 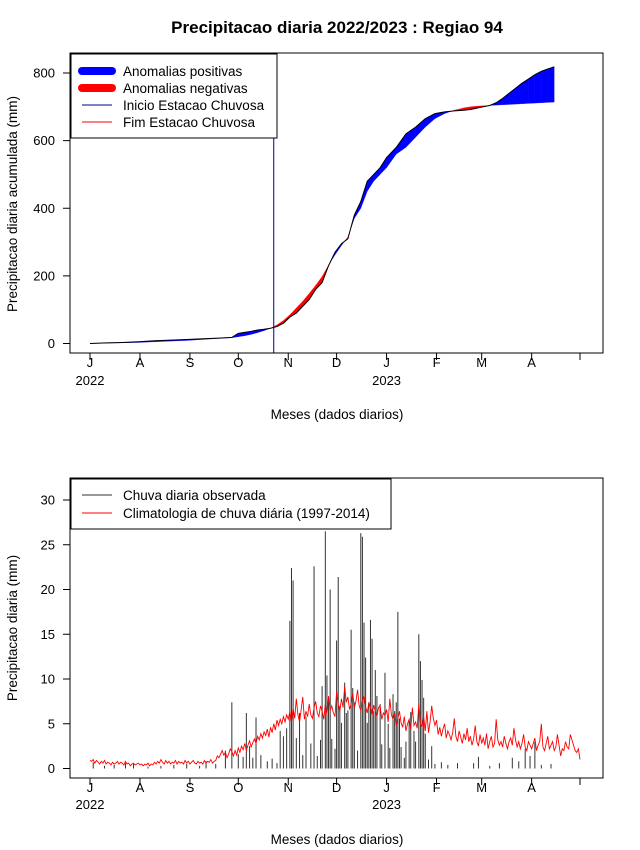 I want to click on x-axis-bottom: J A S O N D J F M A 2022 2023, so click(x=328, y=795).